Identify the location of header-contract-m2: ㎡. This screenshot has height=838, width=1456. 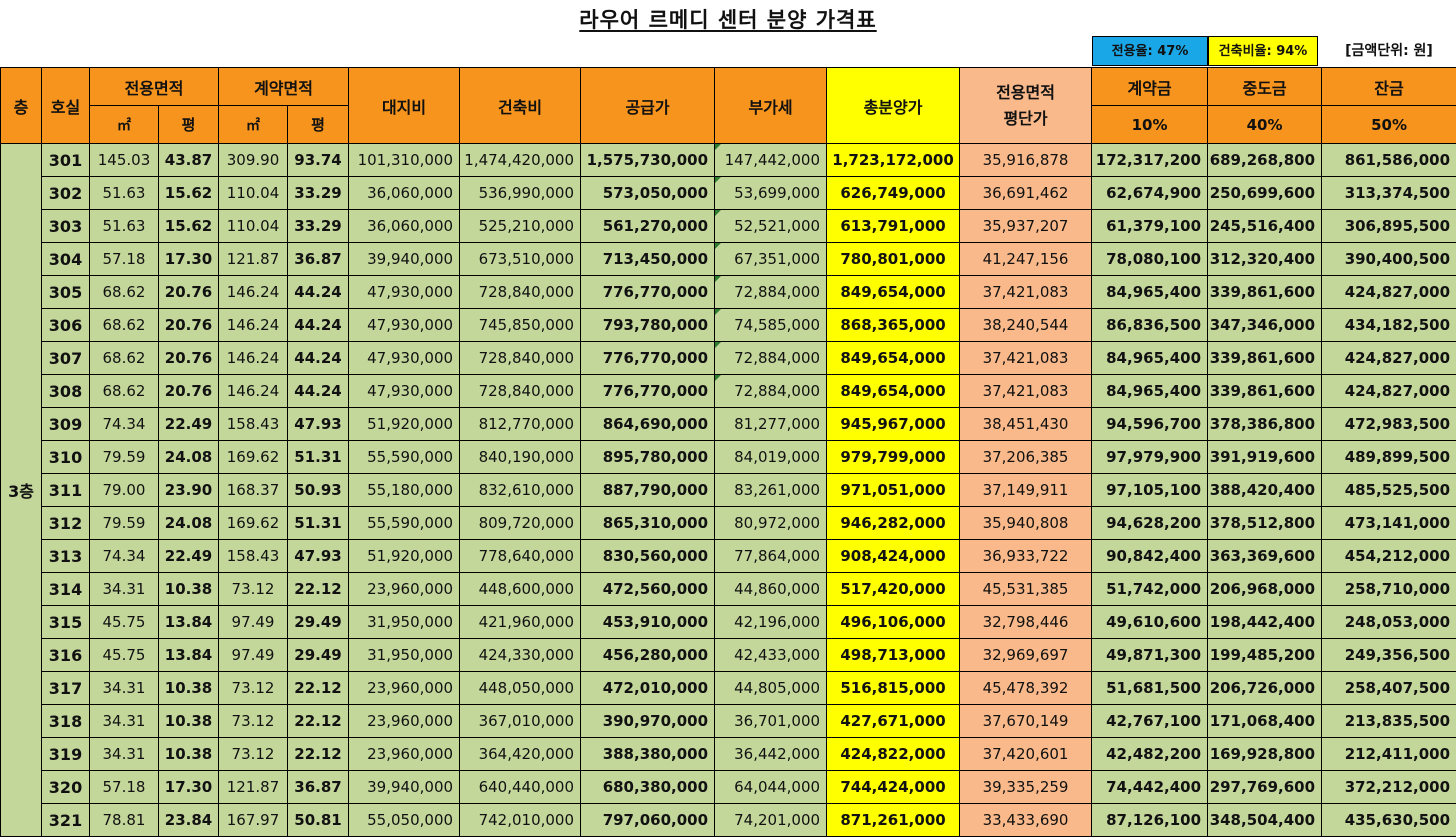
(253, 124).